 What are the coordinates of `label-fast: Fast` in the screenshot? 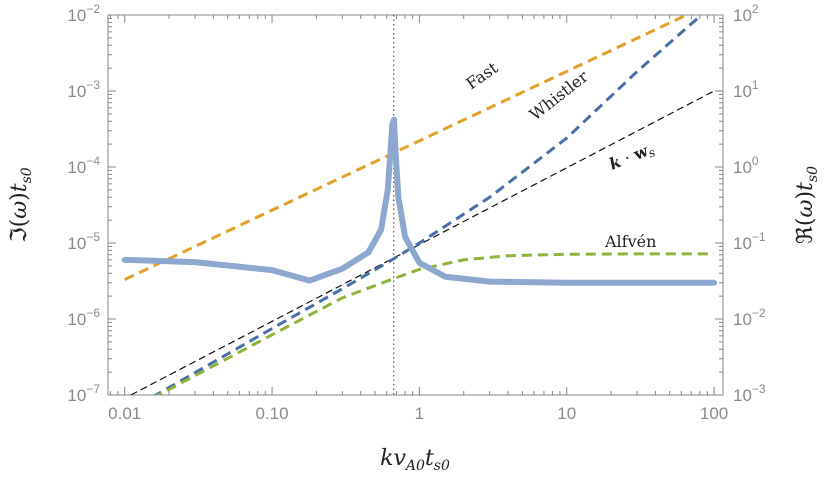 It's located at (481, 76).